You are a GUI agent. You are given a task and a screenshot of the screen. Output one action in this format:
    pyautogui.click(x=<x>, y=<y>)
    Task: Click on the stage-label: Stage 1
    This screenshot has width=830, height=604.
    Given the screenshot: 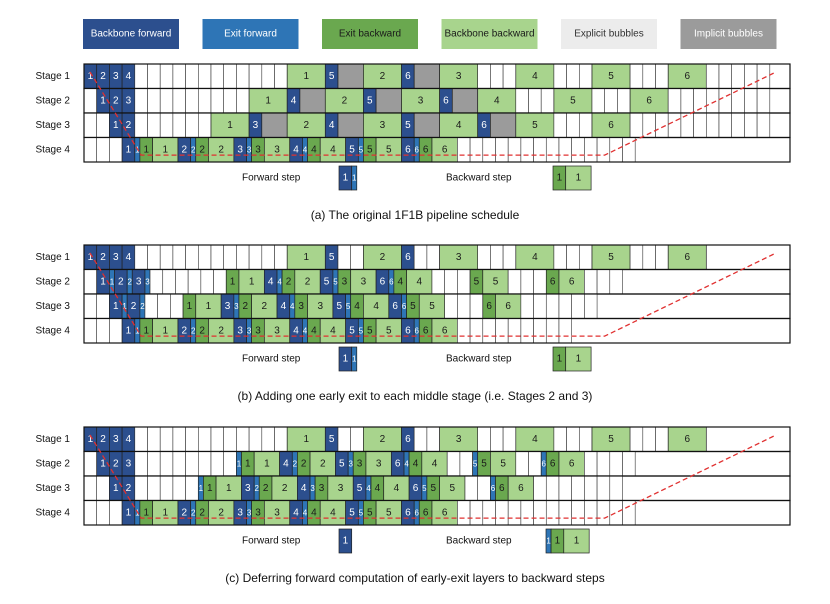 What is the action you would take?
    pyautogui.click(x=53, y=76)
    